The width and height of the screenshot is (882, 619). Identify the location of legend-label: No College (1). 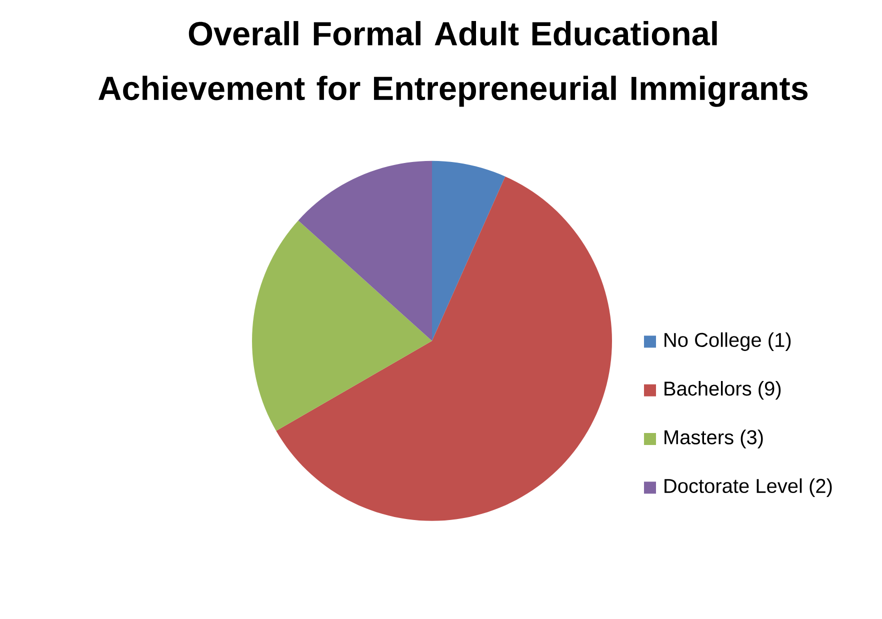
(727, 341).